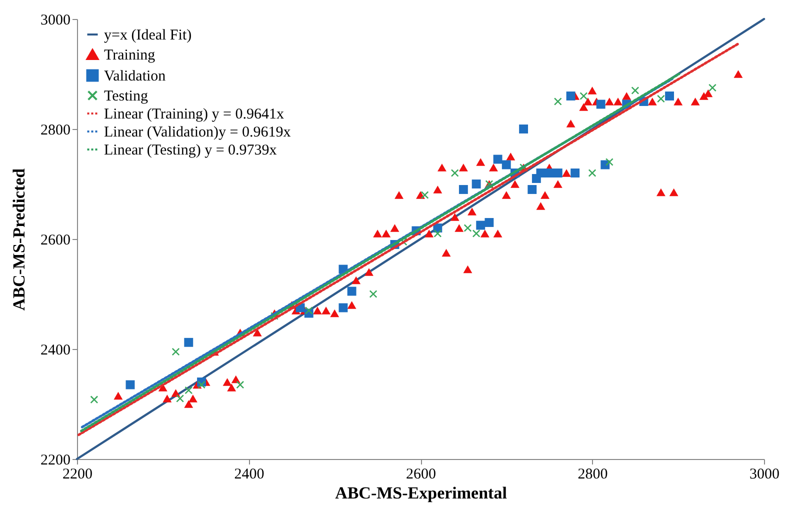 This screenshot has height=517, width=803. I want to click on x-axis-title: ABC-MS-Experimental, so click(421, 493).